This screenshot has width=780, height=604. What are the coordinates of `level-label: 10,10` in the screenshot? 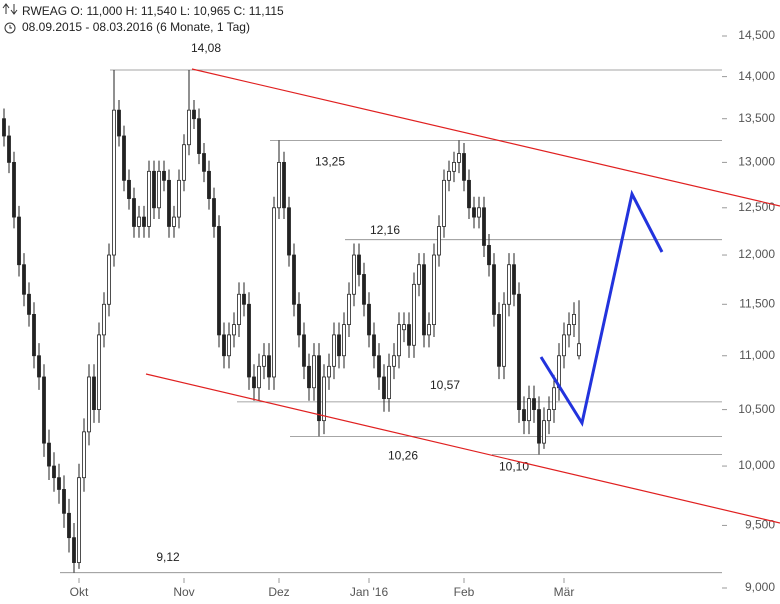 It's located at (514, 467).